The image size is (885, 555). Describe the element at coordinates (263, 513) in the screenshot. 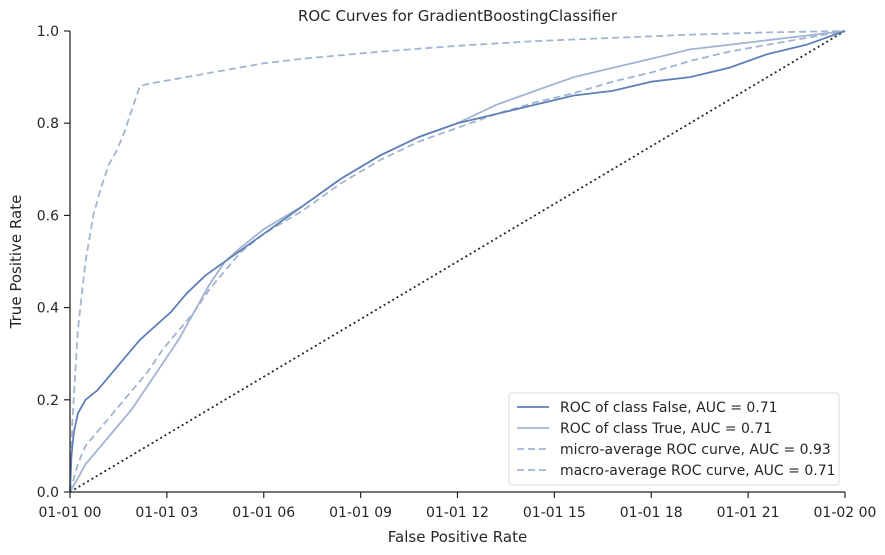

I see `x-tick-label: 01-01 06` at that location.